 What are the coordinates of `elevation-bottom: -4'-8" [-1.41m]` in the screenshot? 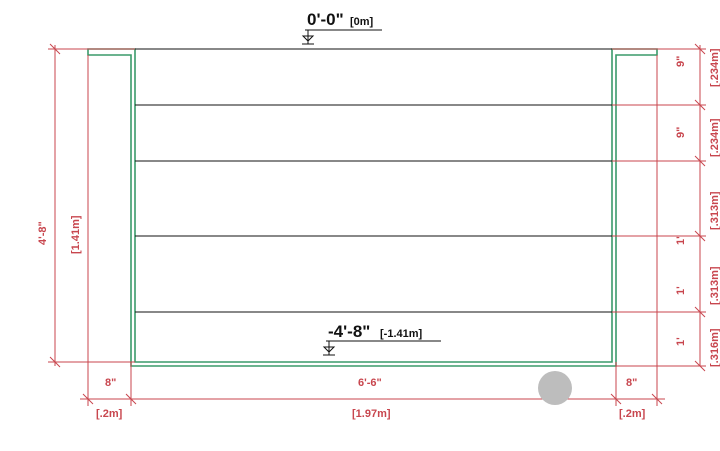 It's located at (381, 339).